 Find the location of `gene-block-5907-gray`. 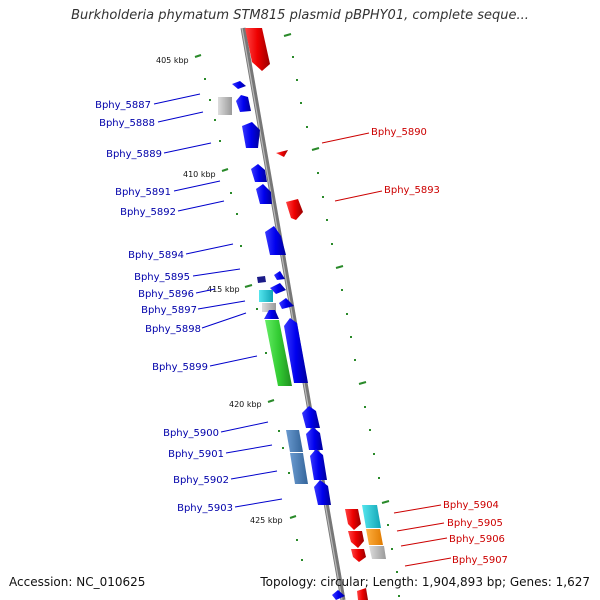

gene-block-5907-gray is located at coordinates (377, 552).